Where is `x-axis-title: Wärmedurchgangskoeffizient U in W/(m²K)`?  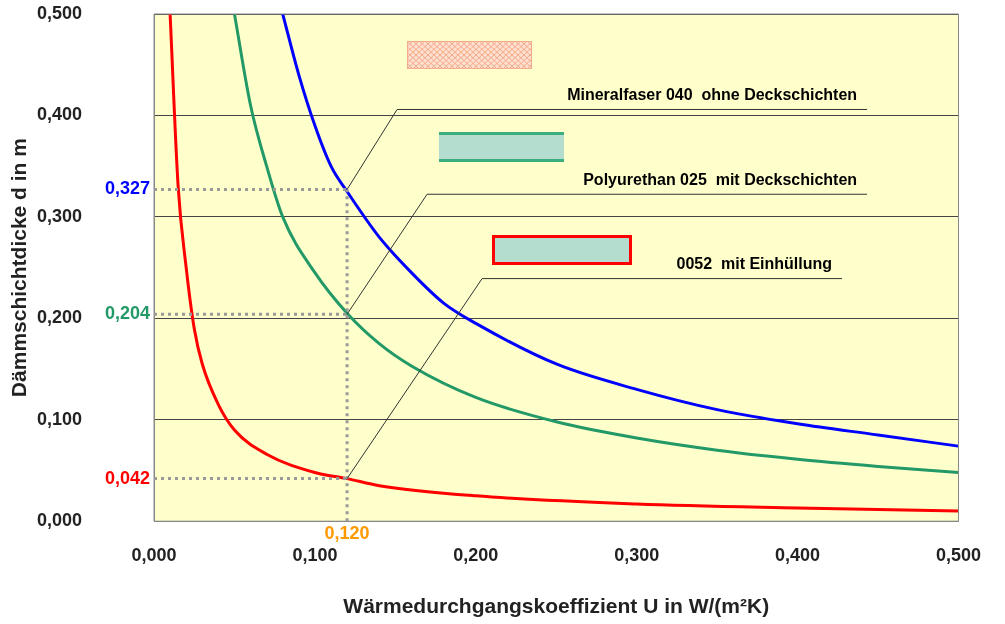
x-axis-title: Wärmedurchgangskoeffizient U in W/(m²K) is located at coordinates (556, 606).